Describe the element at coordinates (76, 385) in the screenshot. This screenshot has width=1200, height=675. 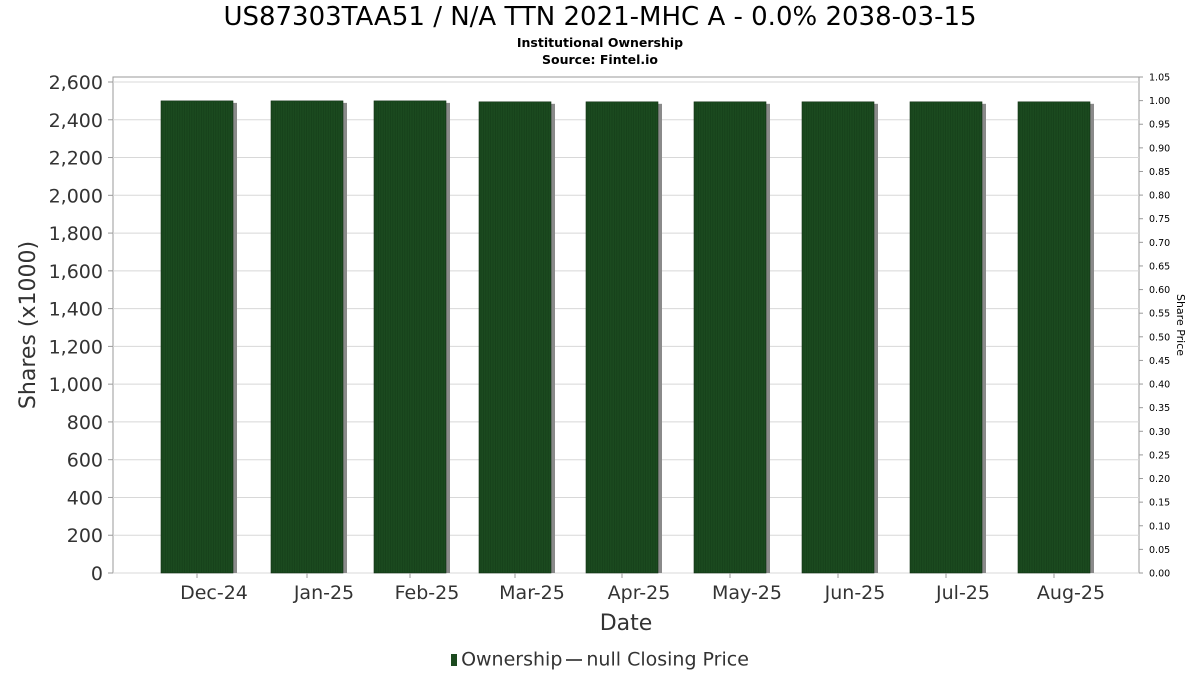
I see `y-tick-label: 1,000` at that location.